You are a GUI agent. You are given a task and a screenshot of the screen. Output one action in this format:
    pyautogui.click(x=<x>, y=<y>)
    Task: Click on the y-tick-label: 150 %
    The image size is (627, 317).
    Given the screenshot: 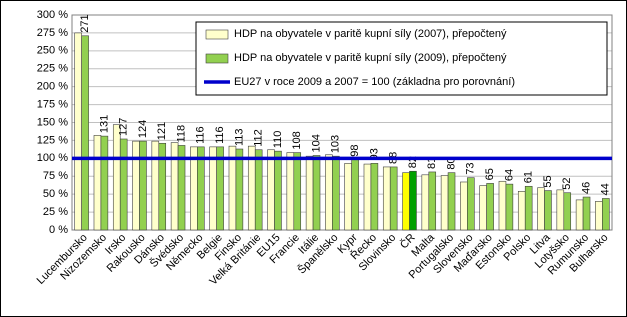 What is the action you would take?
    pyautogui.click(x=52, y=122)
    